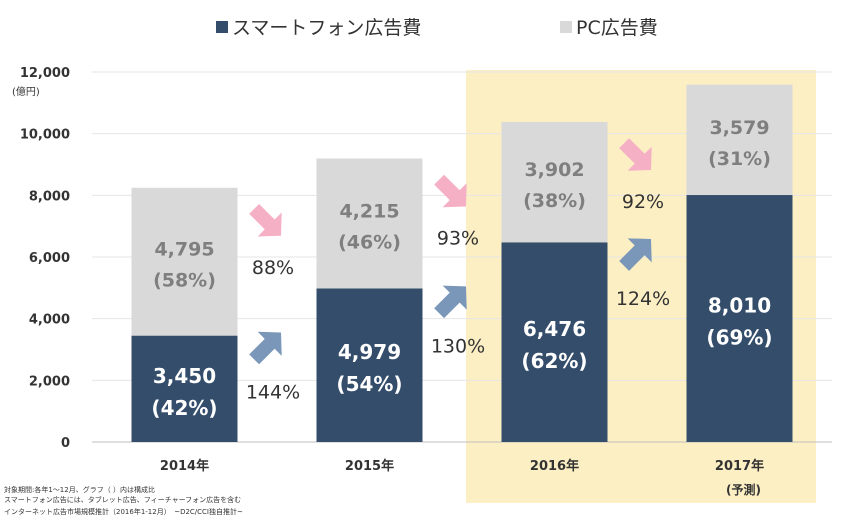 This screenshot has width=842, height=525. I want to click on y-tick-label: 6,000, so click(49, 258).